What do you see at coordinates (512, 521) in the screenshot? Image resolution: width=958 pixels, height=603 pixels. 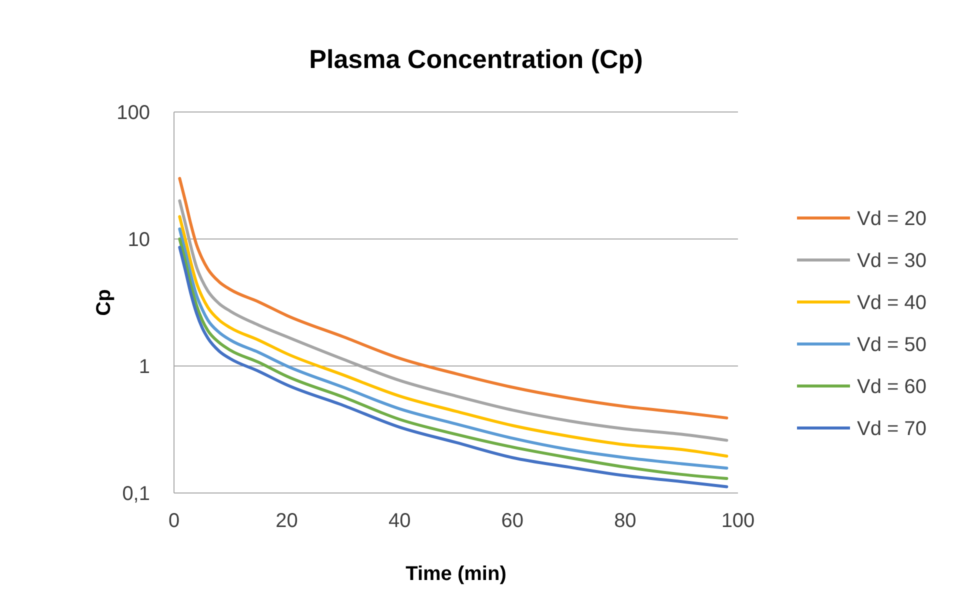 I see `x-tick-label: 60` at bounding box center [512, 521].